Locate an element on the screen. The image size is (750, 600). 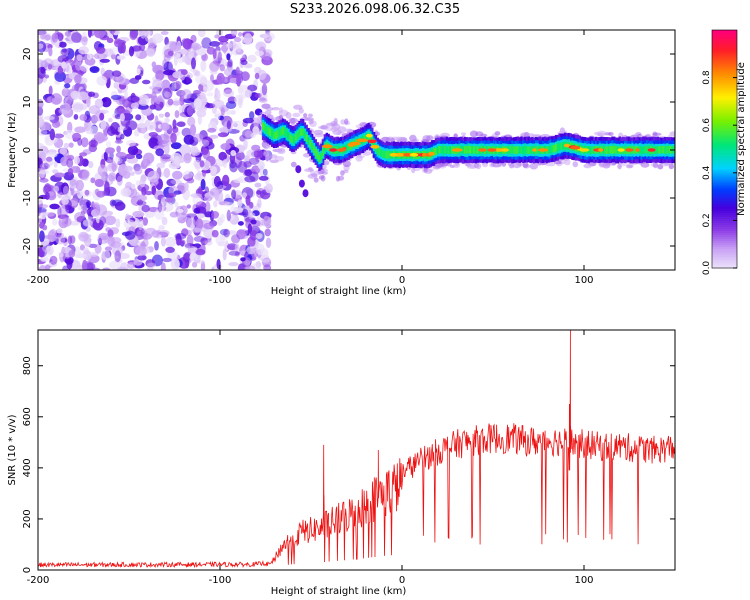
x-tick-label: -100 is located at coordinates (220, 280).